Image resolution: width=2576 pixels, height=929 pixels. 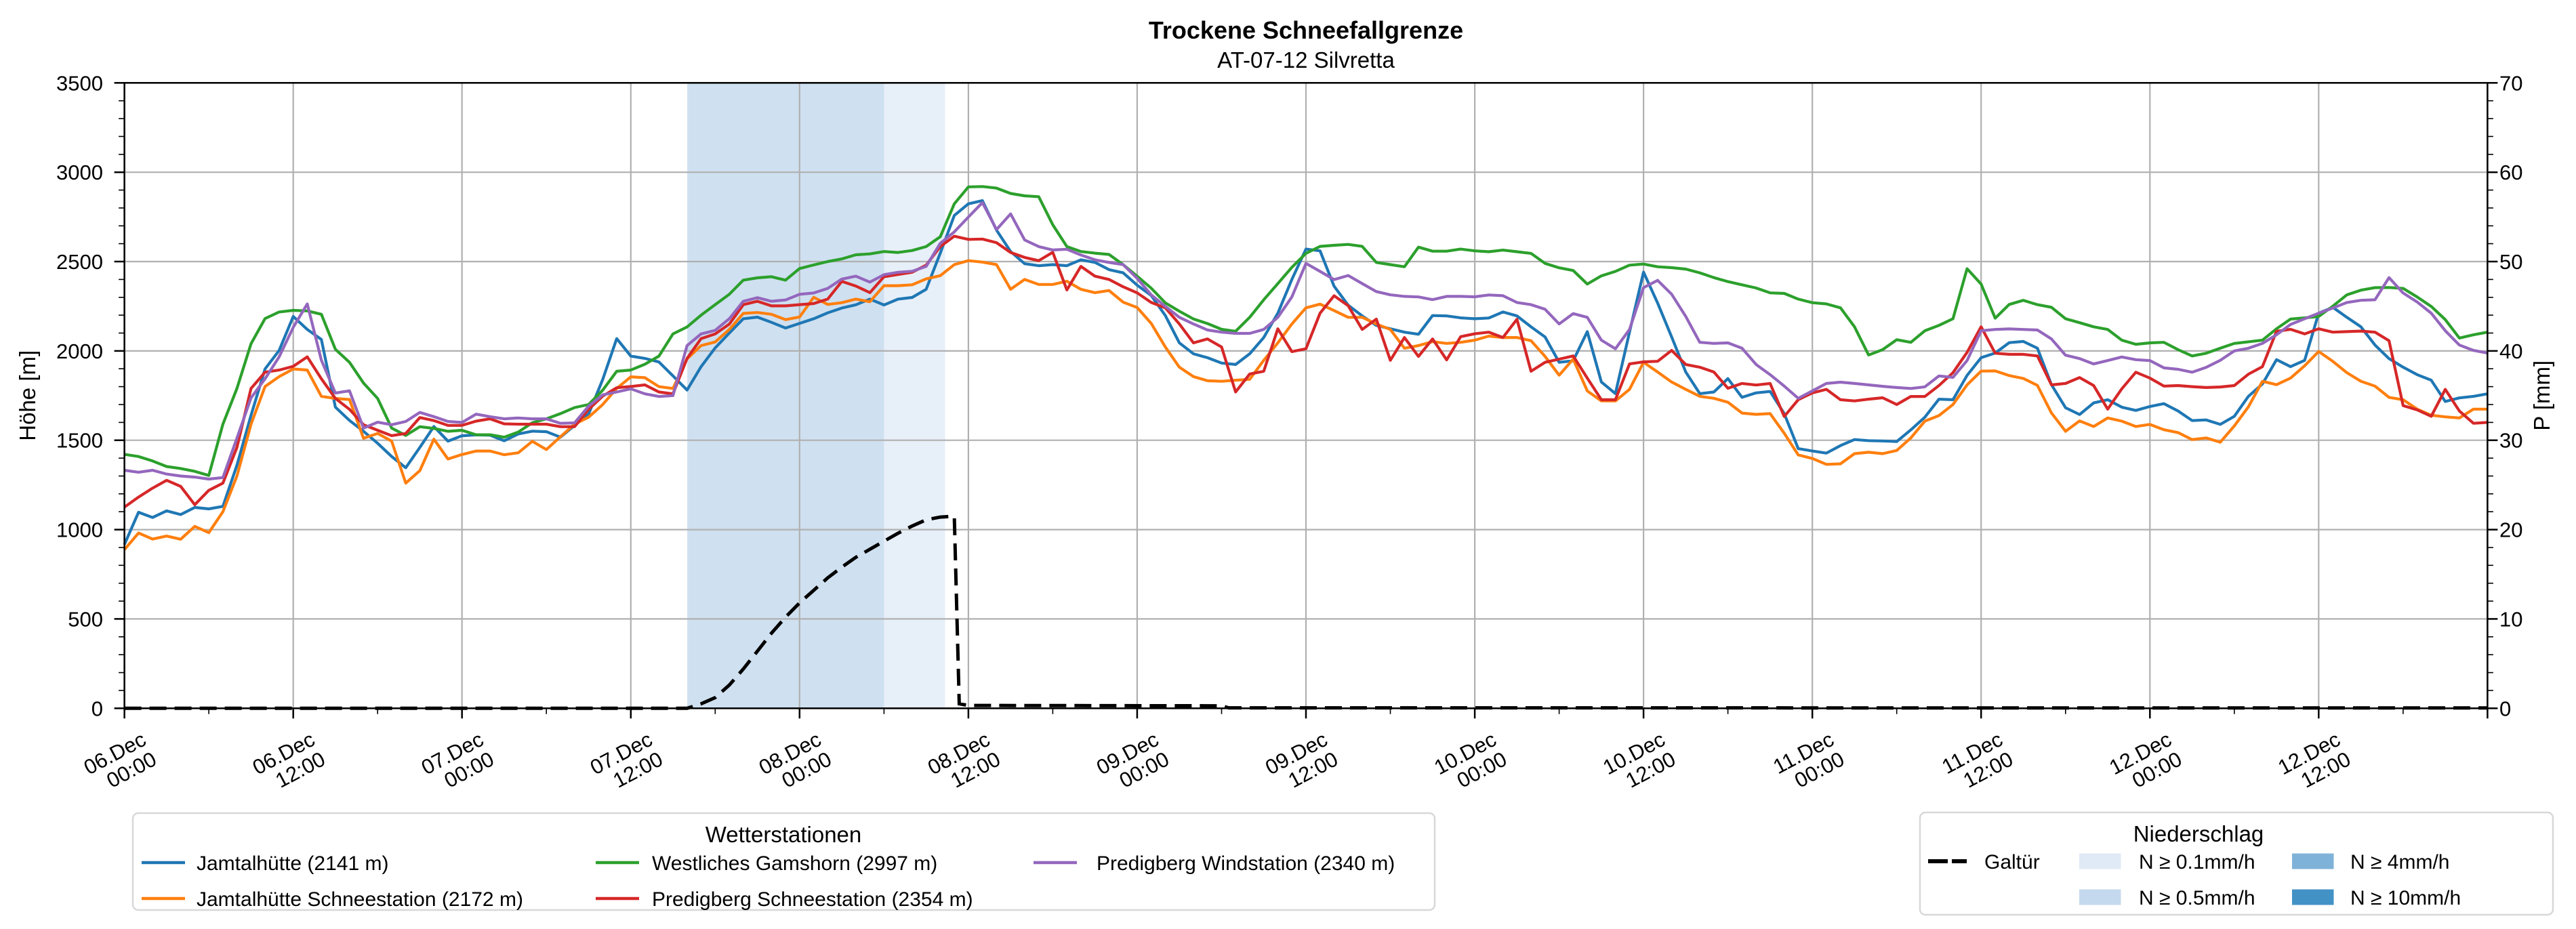 I want to click on svg-text: 3500, so click(x=80, y=83).